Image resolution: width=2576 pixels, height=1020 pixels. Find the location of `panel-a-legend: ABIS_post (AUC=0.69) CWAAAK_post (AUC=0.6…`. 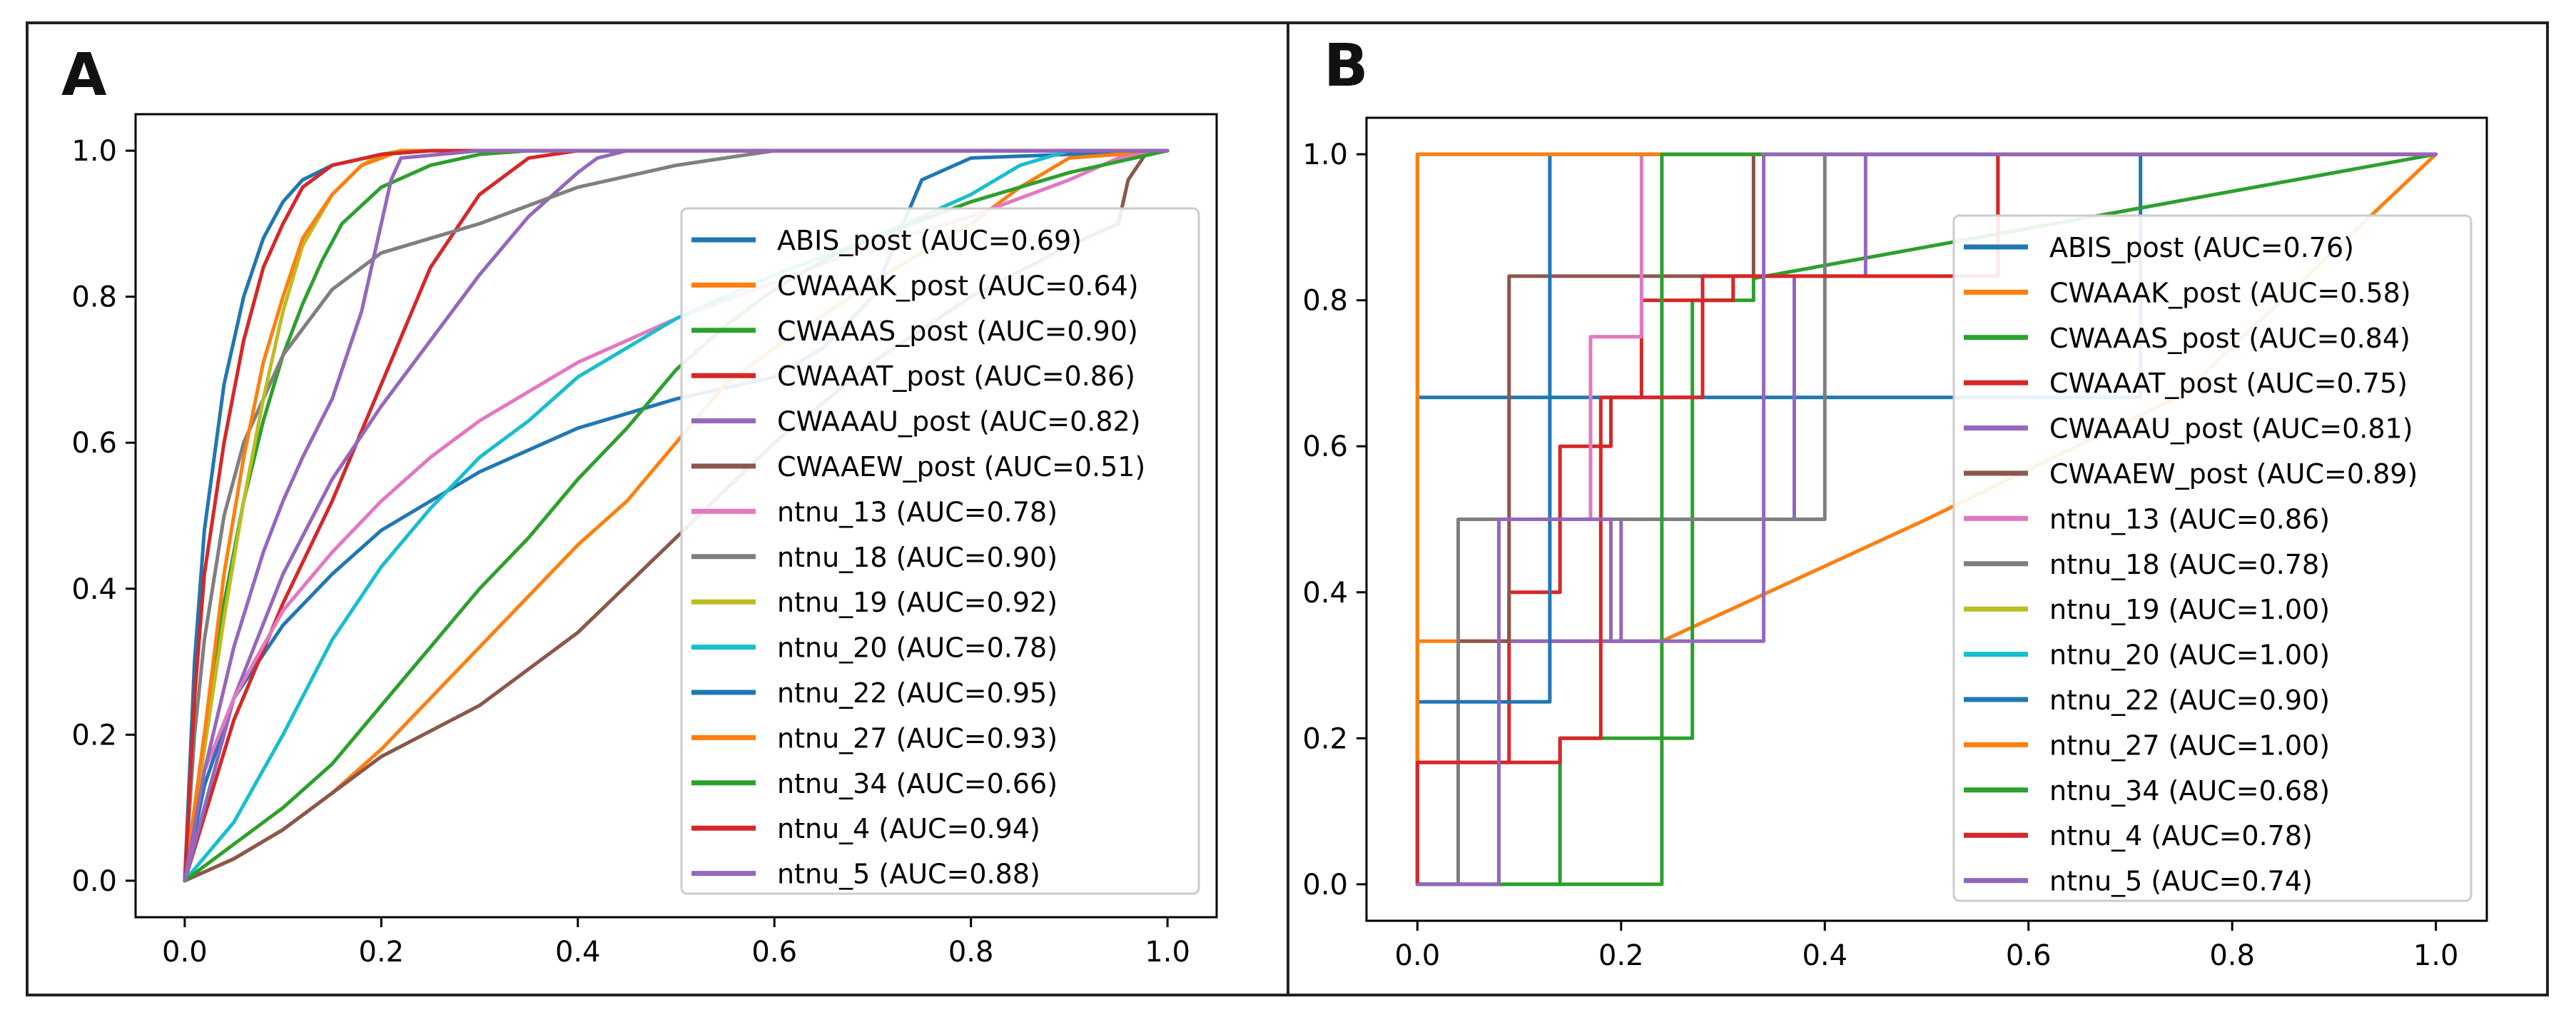

panel-a-legend: ABIS_post (AUC=0.69) CWAAAK_post (AUC=0.6… is located at coordinates (940, 551).